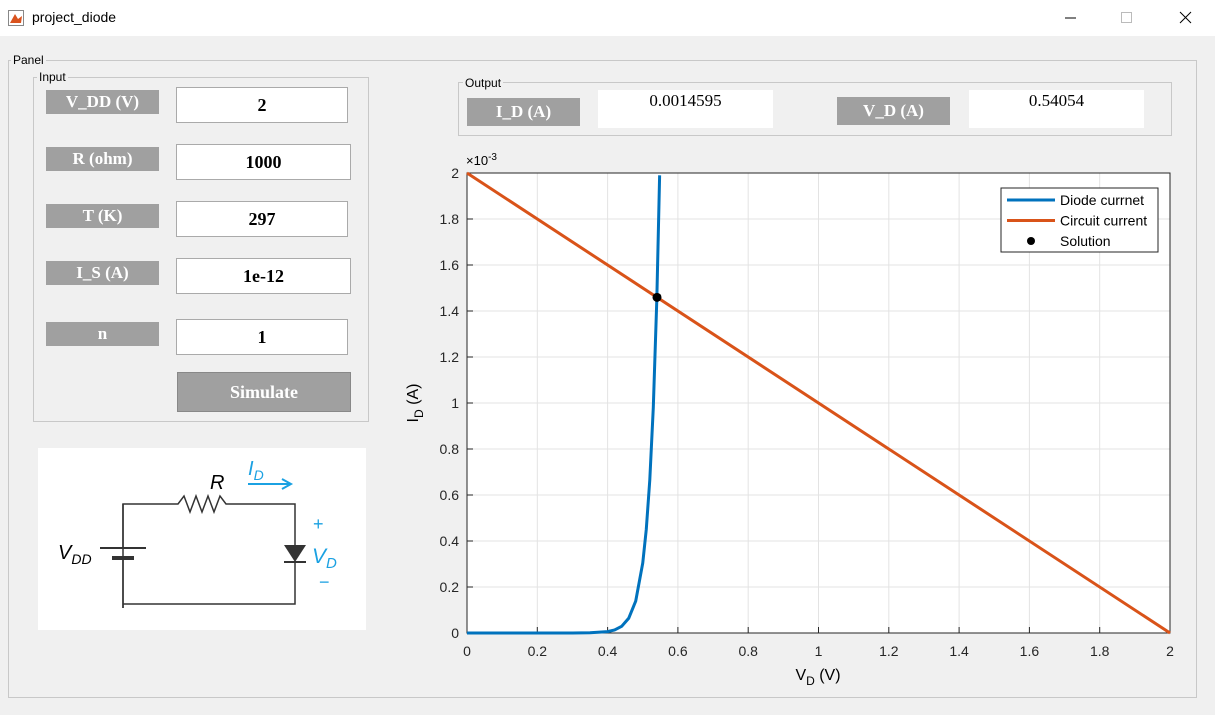 The width and height of the screenshot is (1215, 715). Describe the element at coordinates (102, 102) in the screenshot. I see `input-label: V_DD (V)` at that location.